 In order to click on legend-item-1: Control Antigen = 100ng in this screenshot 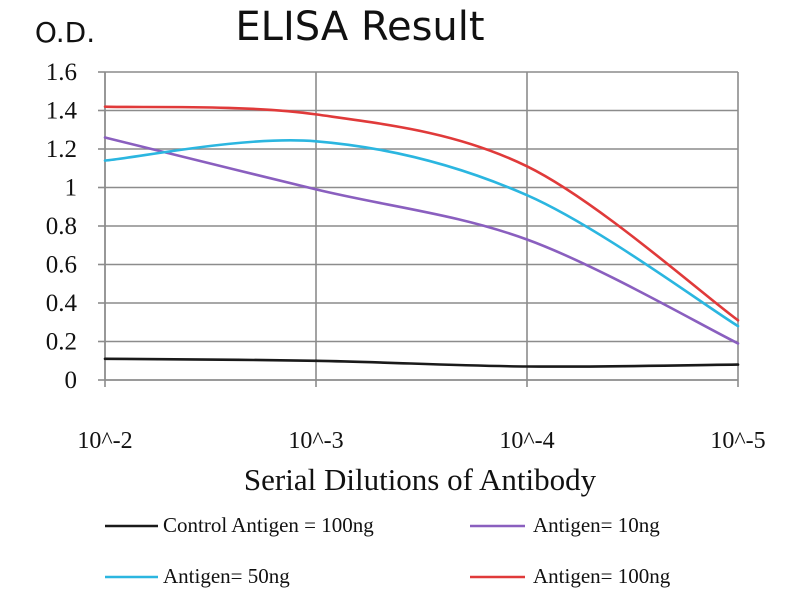, I will do `click(239, 525)`.